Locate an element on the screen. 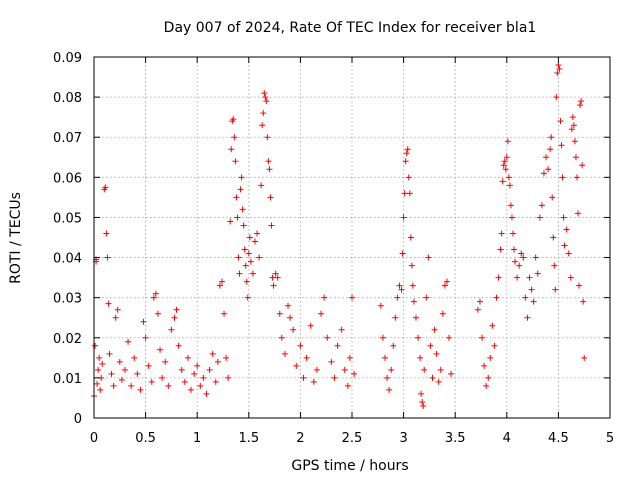 The height and width of the screenshot is (480, 640). x-tick-label: 4.5 is located at coordinates (558, 438).